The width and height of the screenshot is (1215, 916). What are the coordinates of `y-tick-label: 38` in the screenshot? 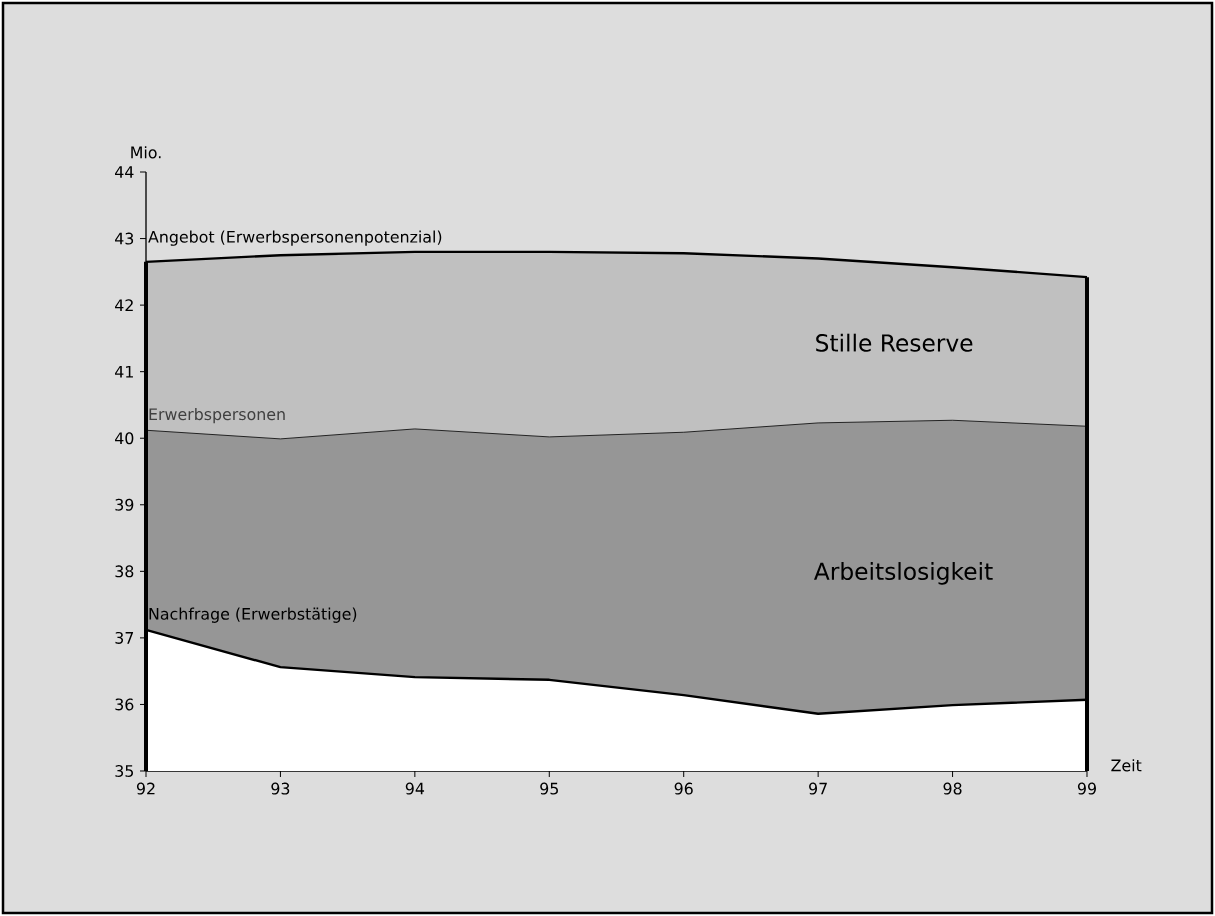 It's located at (124, 571).